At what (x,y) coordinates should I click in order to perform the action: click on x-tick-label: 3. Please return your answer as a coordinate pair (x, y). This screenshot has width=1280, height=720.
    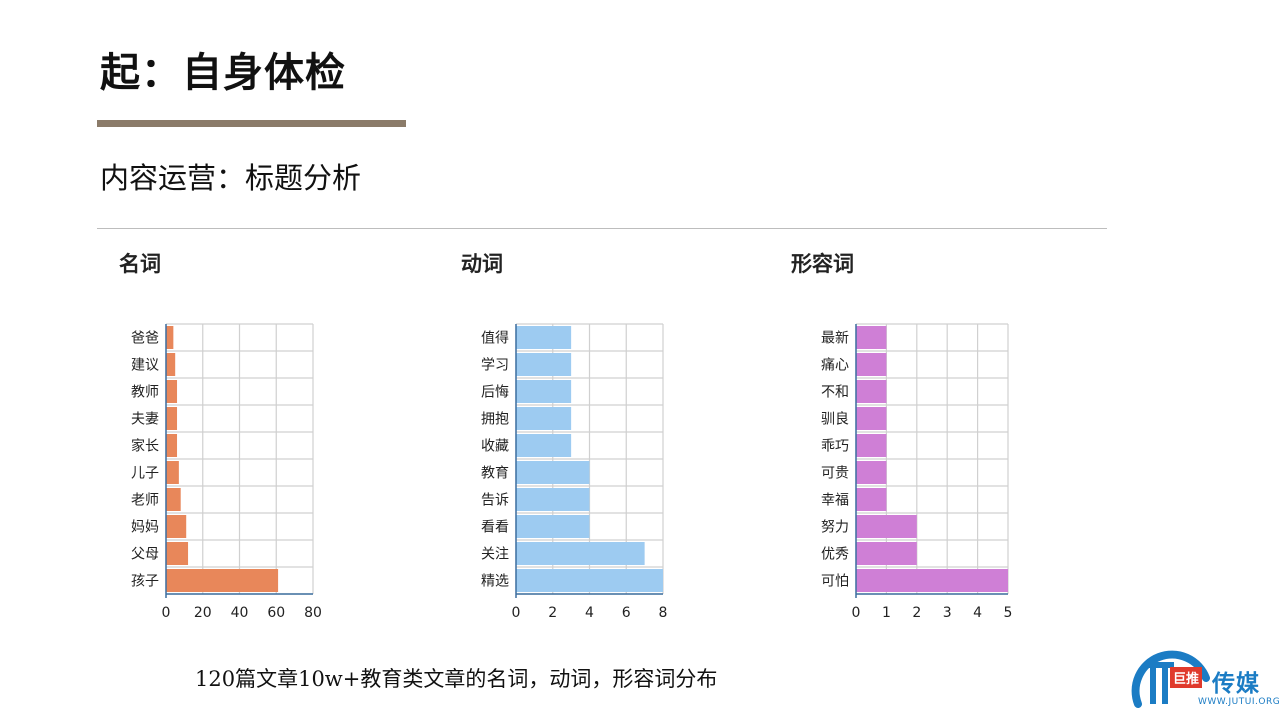
    Looking at the image, I should click on (947, 613).